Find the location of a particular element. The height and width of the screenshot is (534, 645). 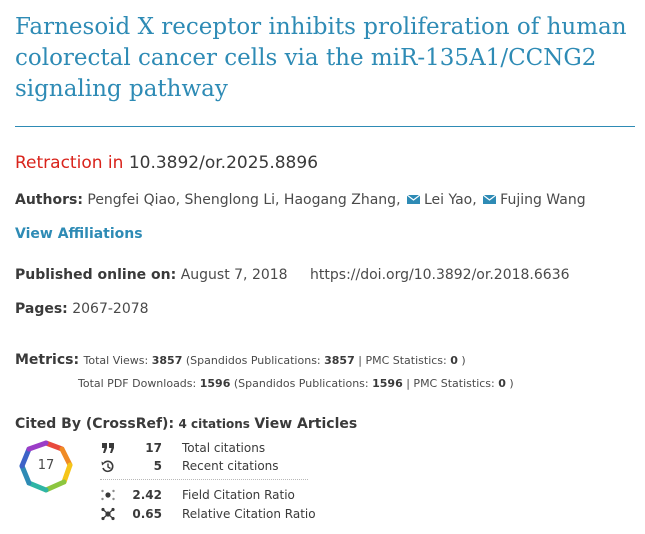

metrics-label: Metrics: is located at coordinates (47, 360).